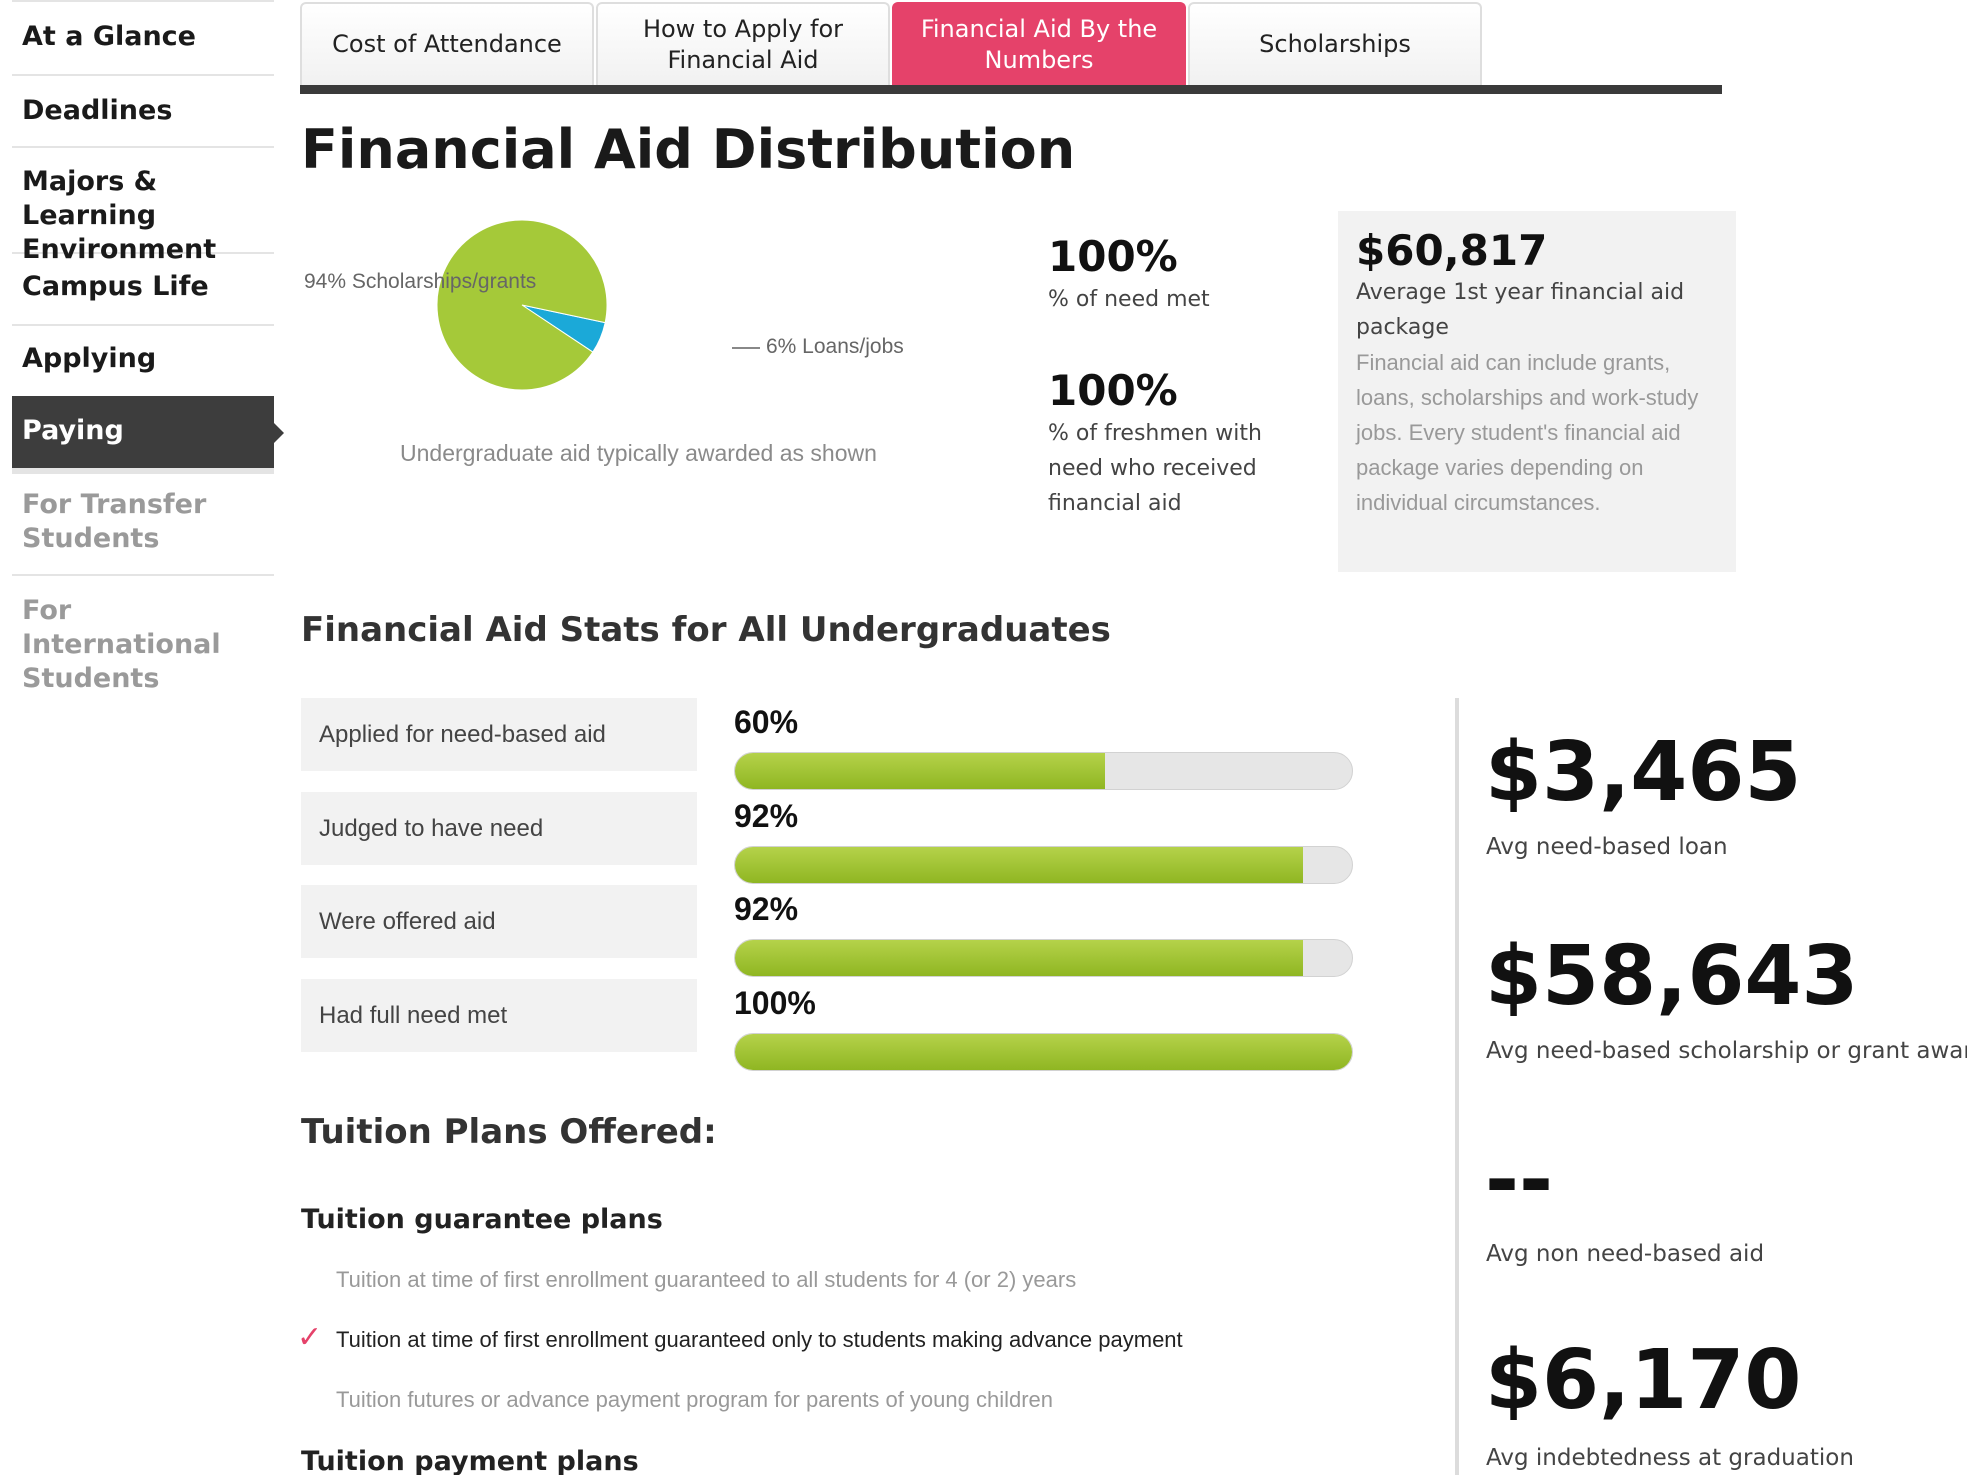  I want to click on sidebar-item-campus-life: Campus Life, so click(143, 288).